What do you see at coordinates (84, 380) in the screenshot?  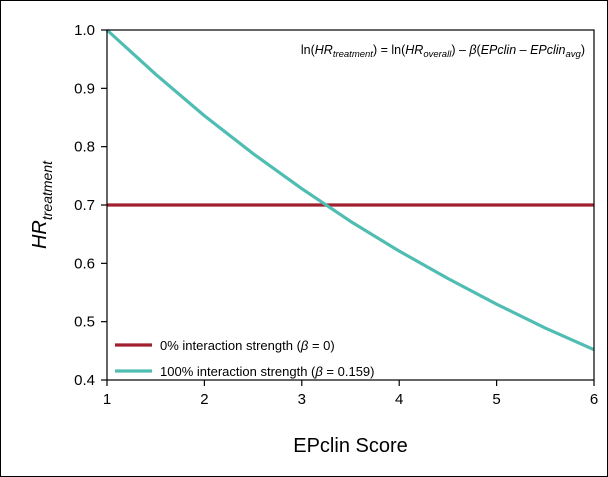 I see `y-tick-label-0: 0.4` at bounding box center [84, 380].